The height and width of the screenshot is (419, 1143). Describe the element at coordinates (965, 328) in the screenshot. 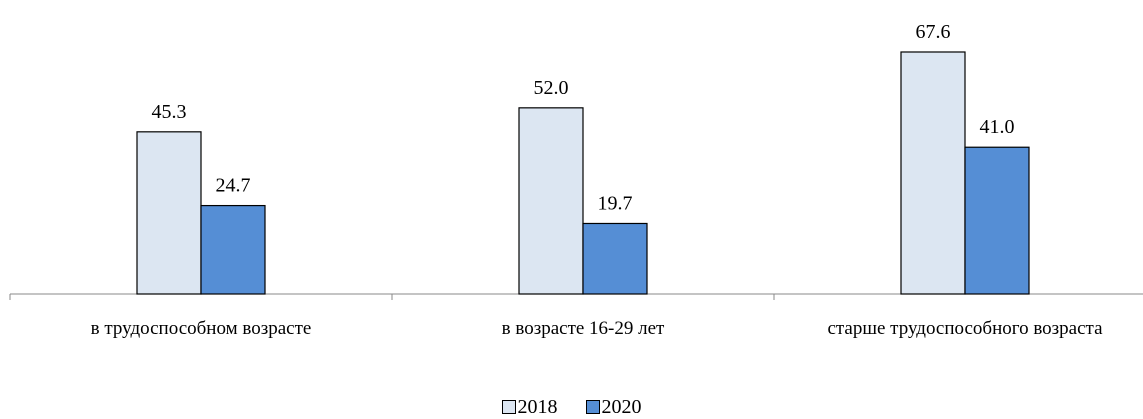

I see `x-tick-label: старше трудоспособного возраста` at that location.